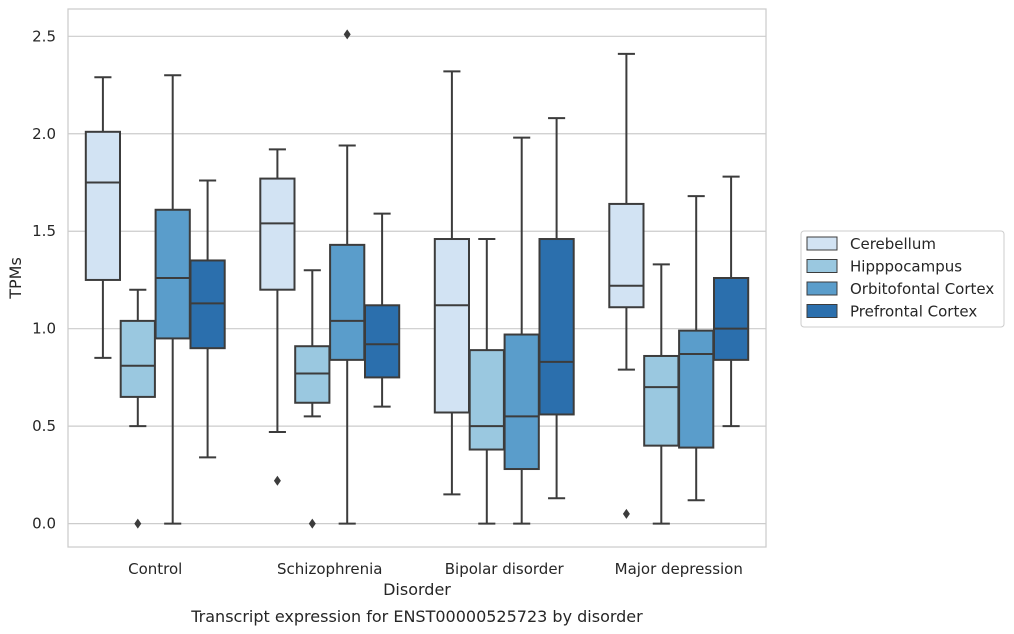 This screenshot has width=1014, height=634. Describe the element at coordinates (906, 267) in the screenshot. I see `legend-label: Hipppocampus` at that location.